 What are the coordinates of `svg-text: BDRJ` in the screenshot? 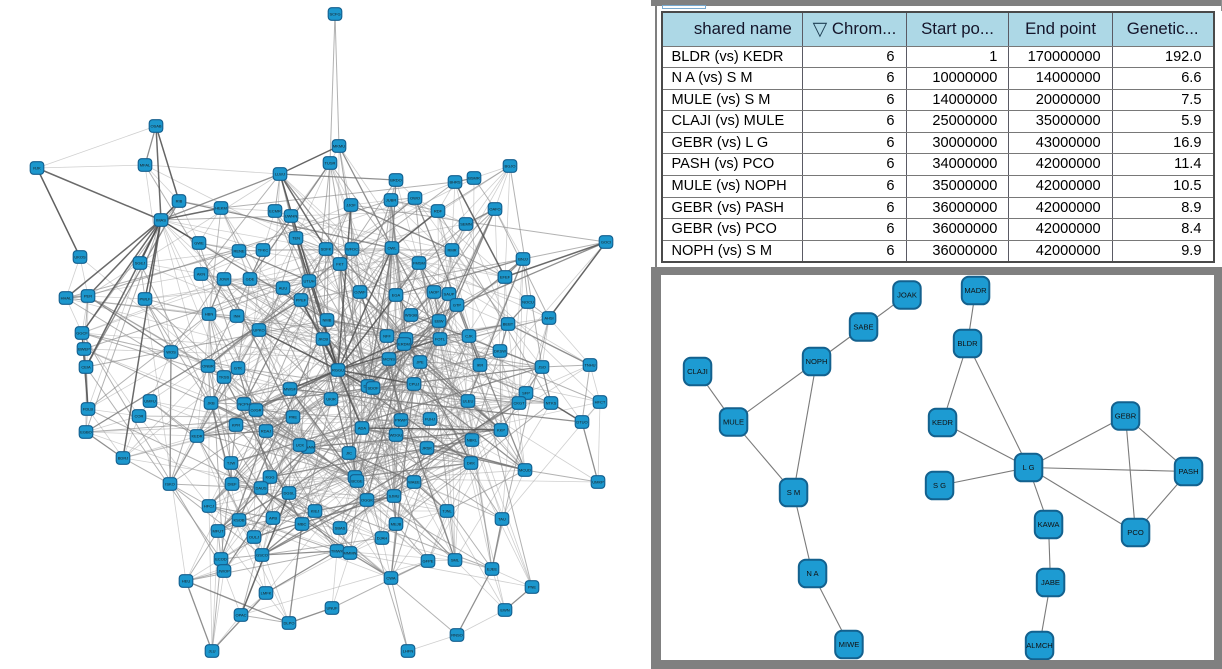 It's located at (123, 458).